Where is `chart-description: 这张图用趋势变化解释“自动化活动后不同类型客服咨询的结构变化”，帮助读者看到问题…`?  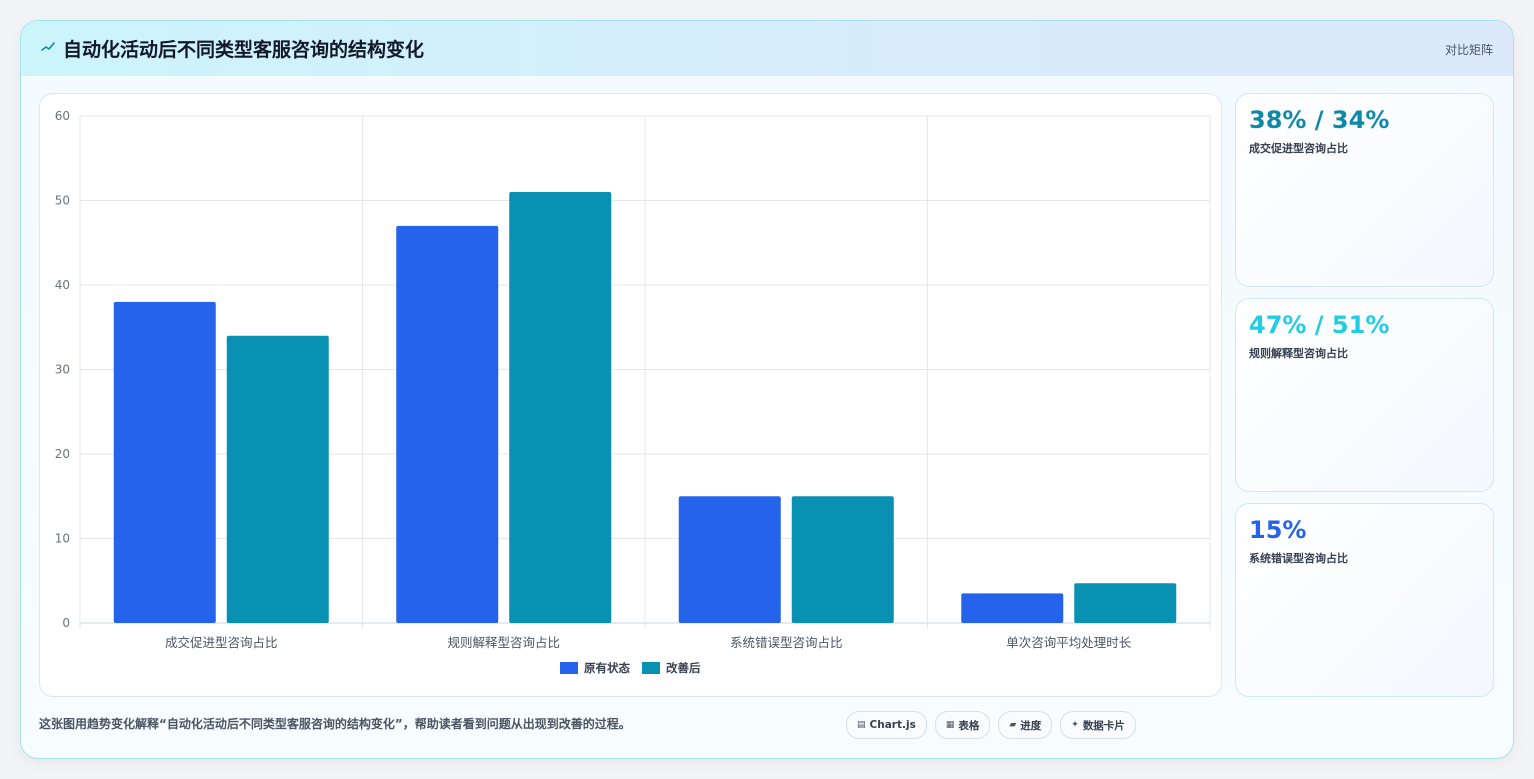
chart-description: 这张图用趋势变化解释“自动化活动后不同类型客服咨询的结构变化”，帮助读者看到问题… is located at coordinates (335, 724).